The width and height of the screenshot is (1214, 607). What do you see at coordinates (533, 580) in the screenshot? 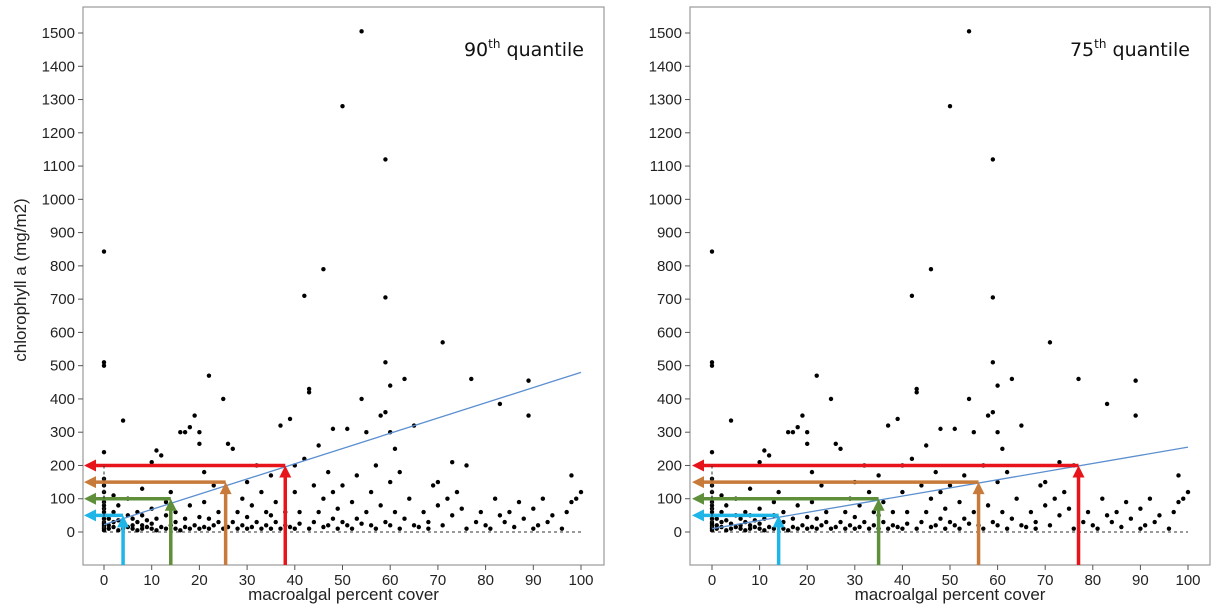
I see `x-tick-label: 90` at bounding box center [533, 580].